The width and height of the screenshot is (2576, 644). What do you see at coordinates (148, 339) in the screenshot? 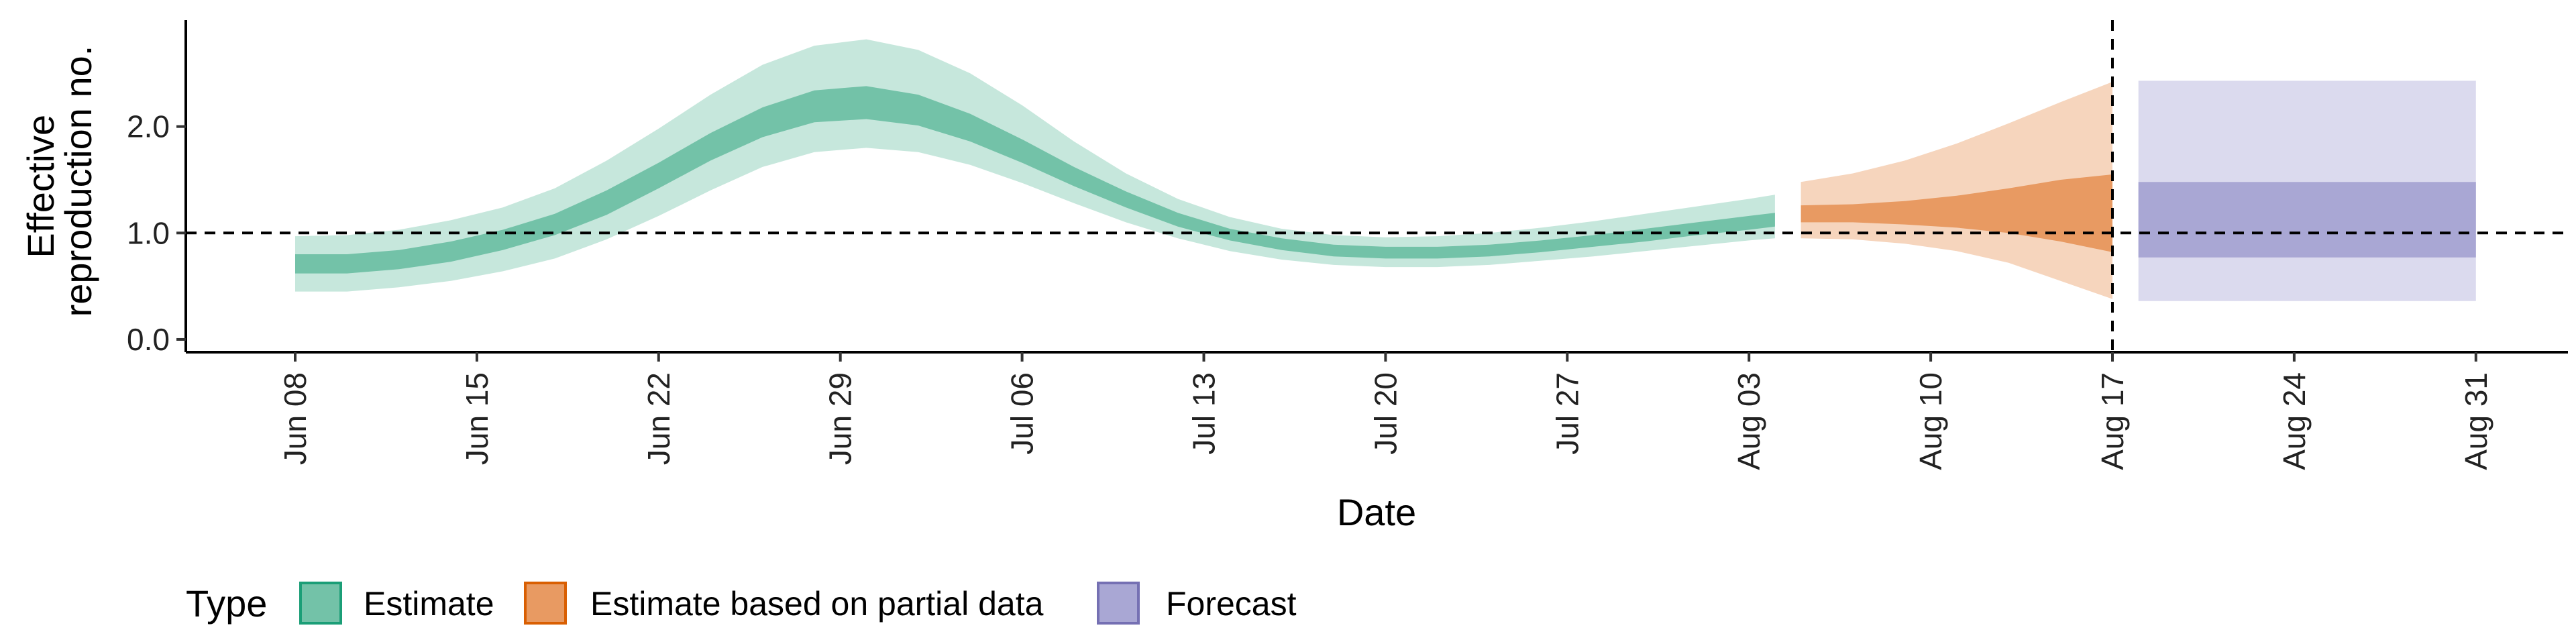
I see `y-tick-label: 0.0` at bounding box center [148, 339].